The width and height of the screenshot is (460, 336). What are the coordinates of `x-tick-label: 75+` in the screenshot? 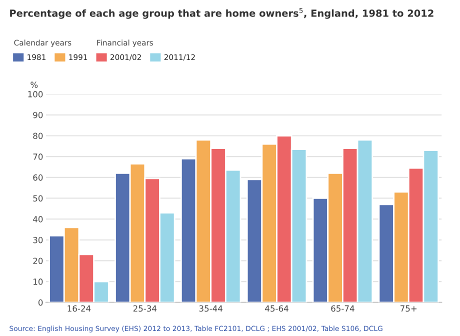 It's located at (408, 308).